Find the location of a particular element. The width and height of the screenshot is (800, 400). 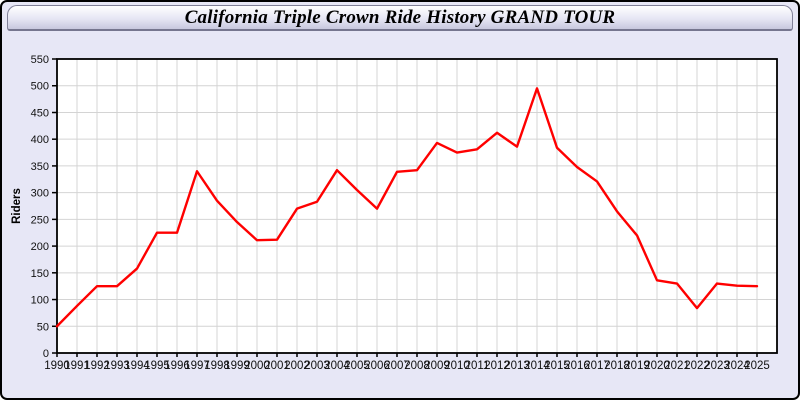

svg-text: 2007 is located at coordinates (397, 366).